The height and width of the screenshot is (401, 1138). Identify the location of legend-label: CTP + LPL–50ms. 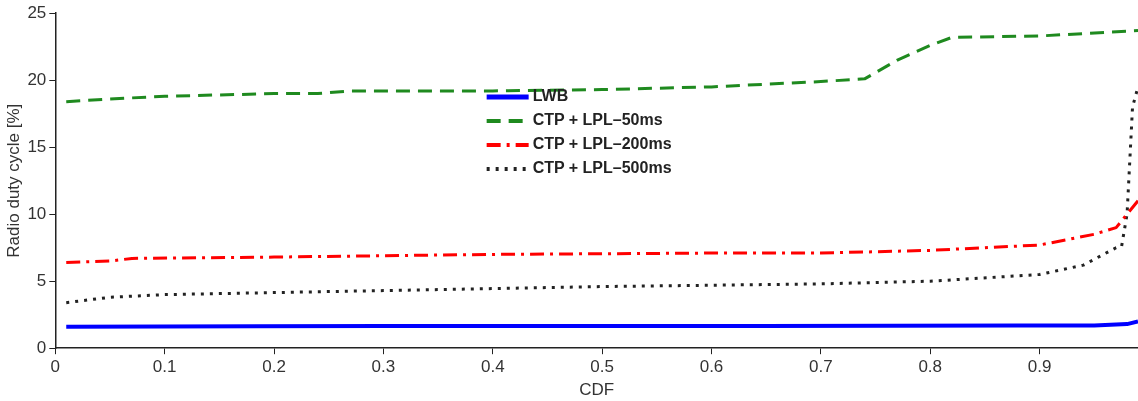
(597, 120).